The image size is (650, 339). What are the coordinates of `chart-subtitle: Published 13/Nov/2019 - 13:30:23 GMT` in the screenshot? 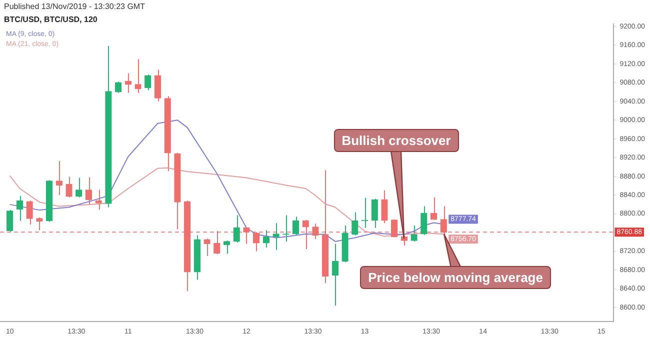 It's located at (75, 6).